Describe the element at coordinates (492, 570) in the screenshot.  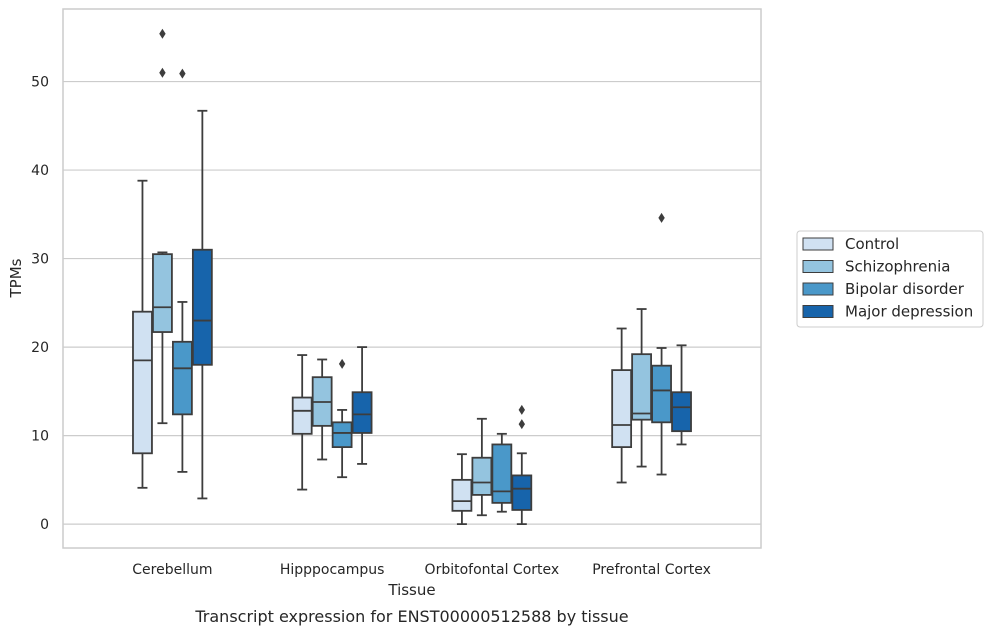
I see `x-tick-label: Orbitofontal Cortex` at that location.